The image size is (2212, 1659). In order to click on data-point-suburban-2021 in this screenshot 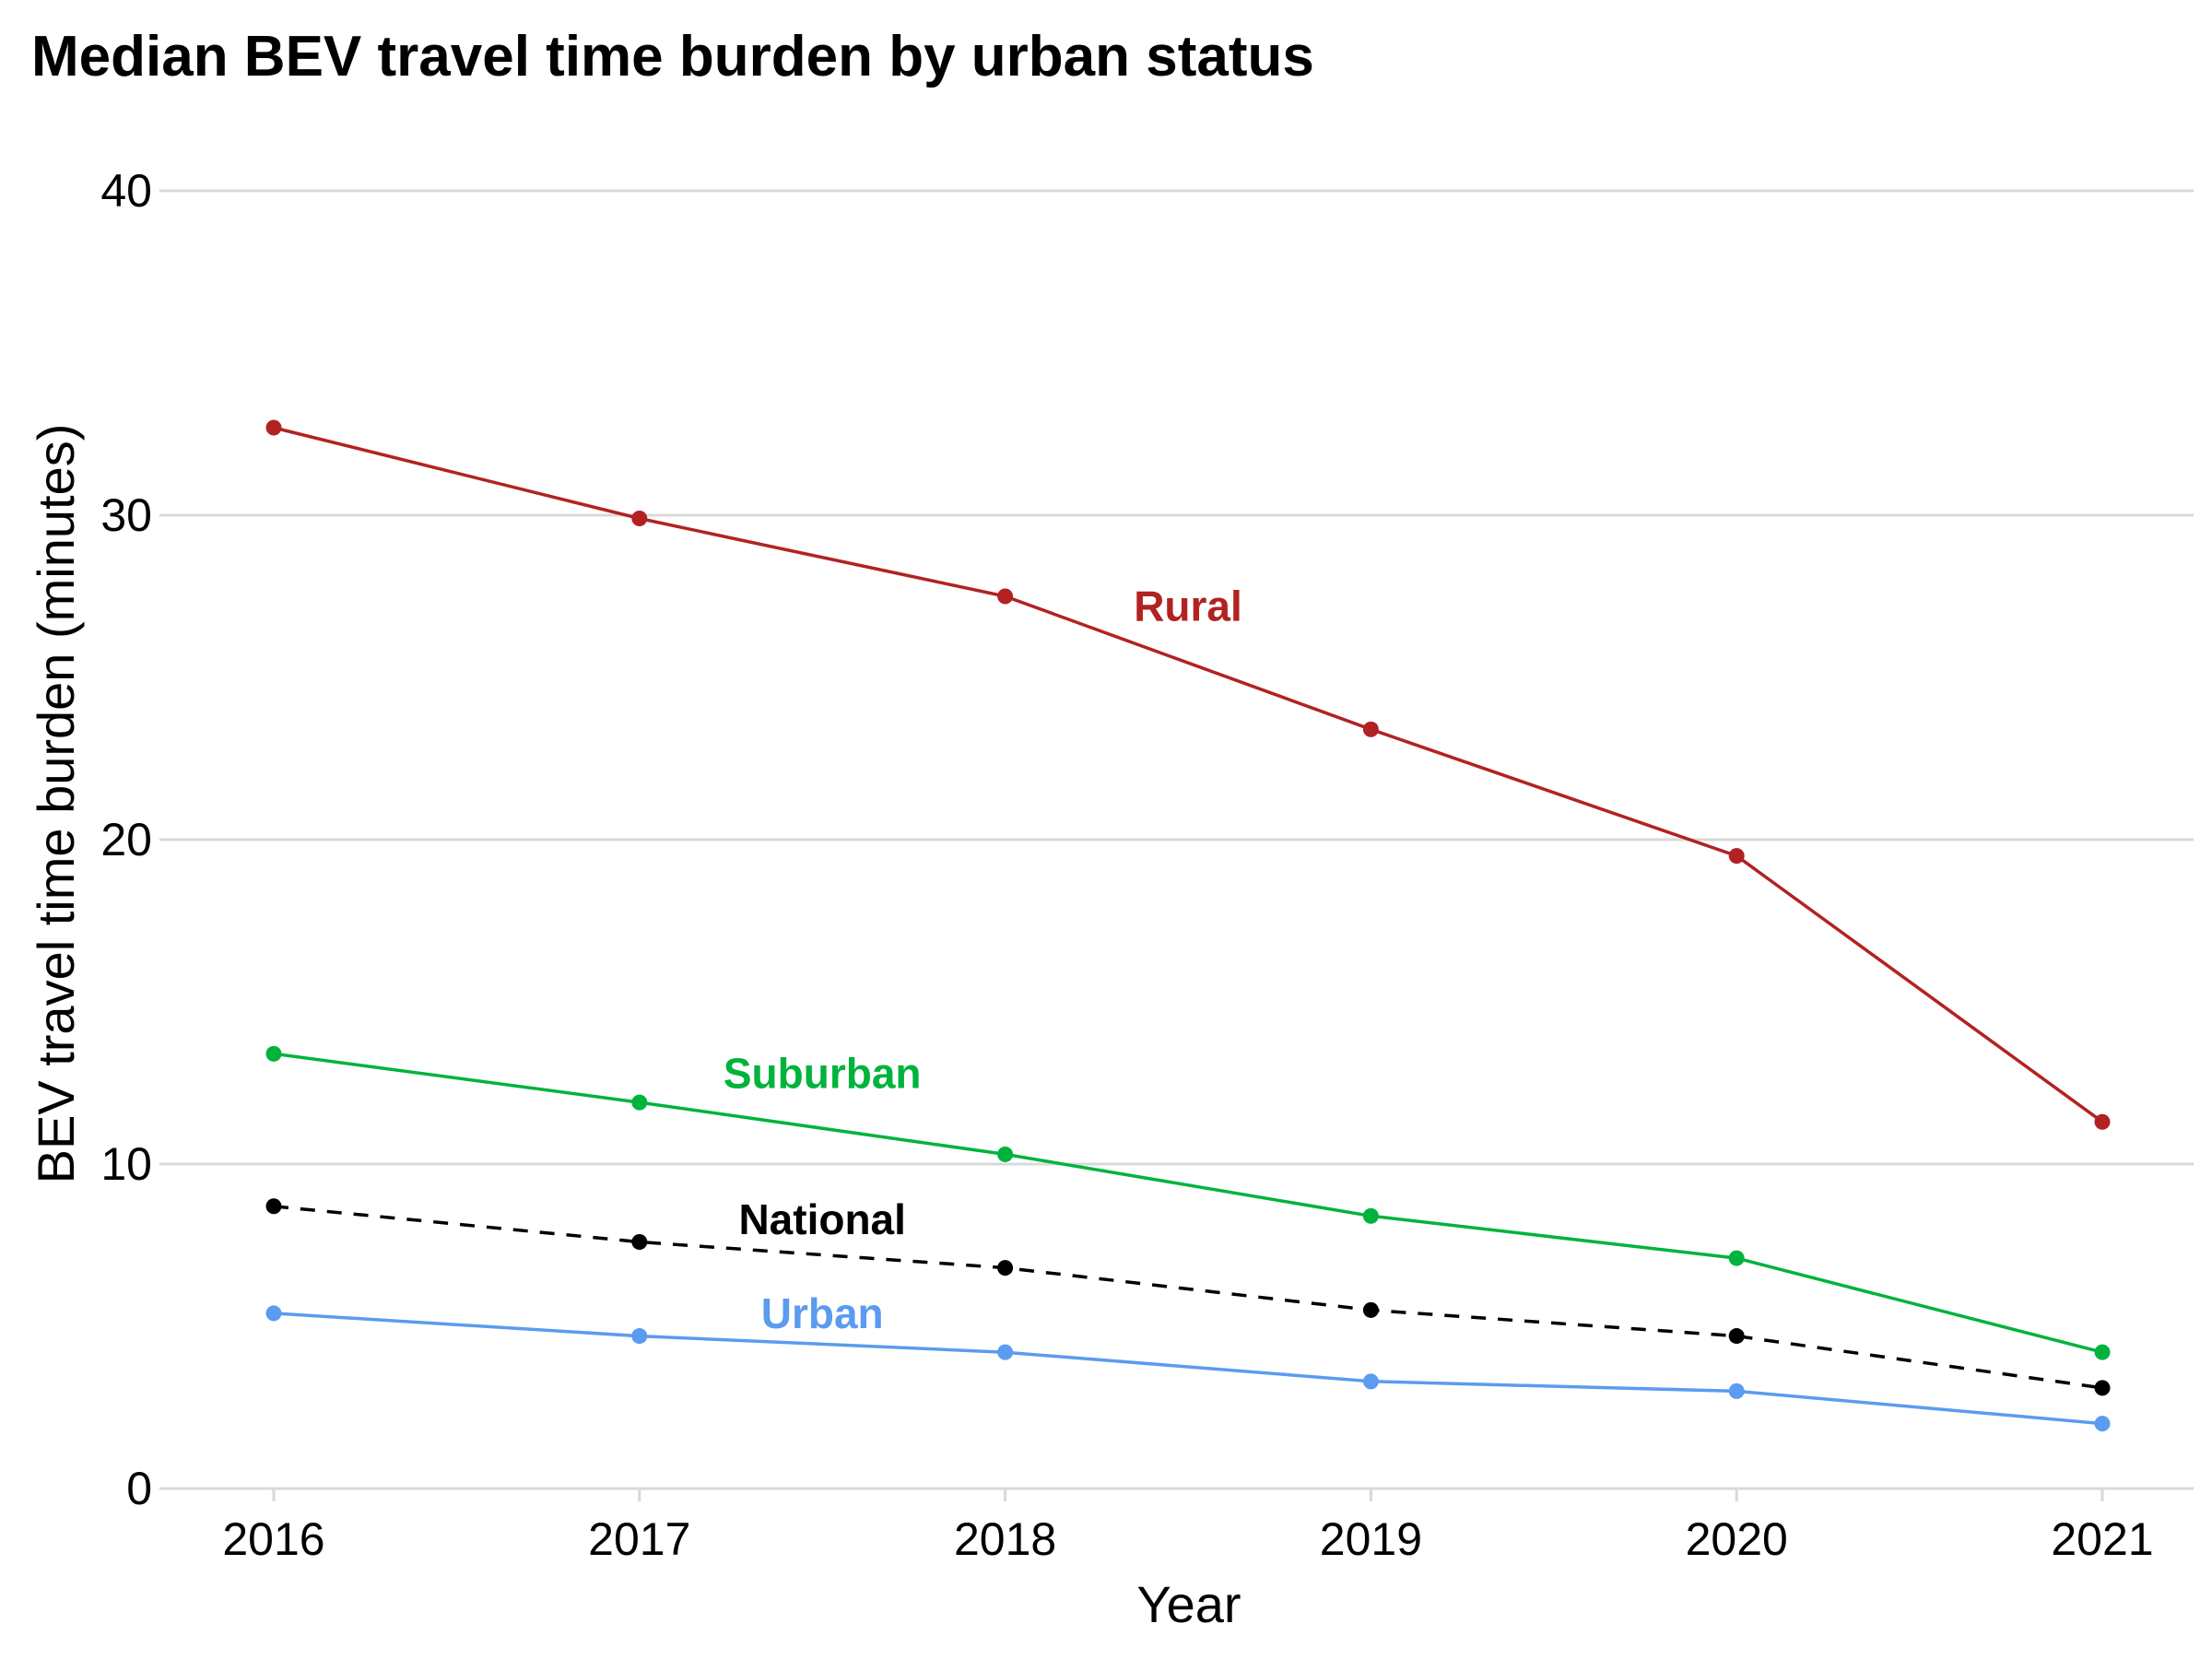, I will do `click(2102, 1352)`.